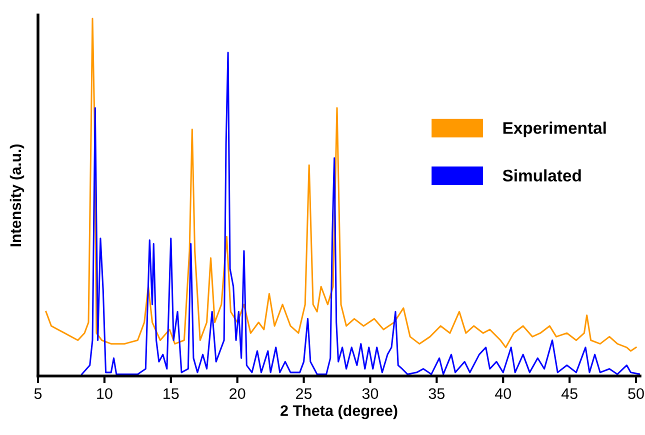 Image resolution: width=645 pixels, height=435 pixels. What do you see at coordinates (104, 394) in the screenshot?
I see `x-tick-label: 10` at bounding box center [104, 394].